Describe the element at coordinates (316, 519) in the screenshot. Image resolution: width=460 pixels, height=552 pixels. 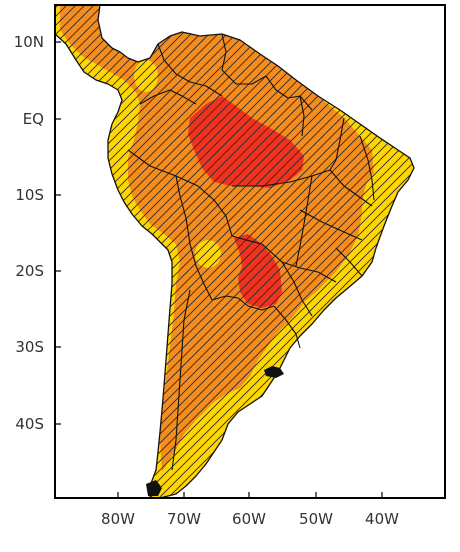
I see `x-tick-label: 50W` at that location.